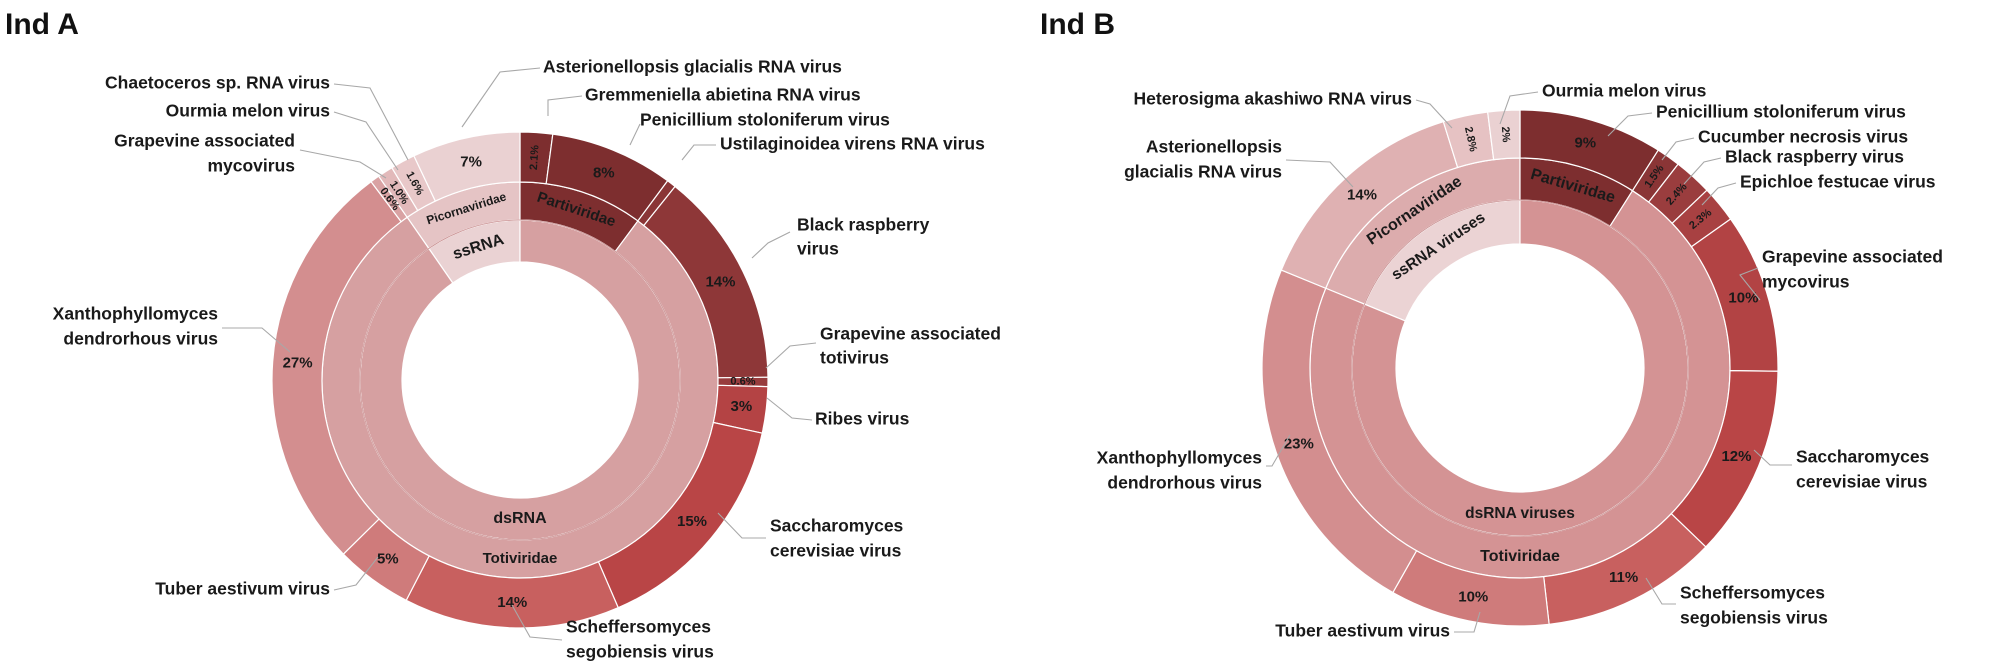  What do you see at coordinates (298, 362) in the screenshot?
I see `slice-percent-label: 27%` at bounding box center [298, 362].